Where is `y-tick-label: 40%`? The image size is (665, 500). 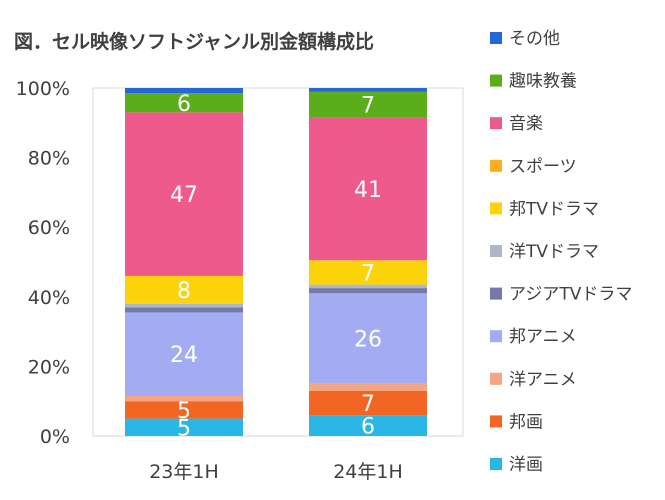 y-tick-label: 40% is located at coordinates (49, 298).